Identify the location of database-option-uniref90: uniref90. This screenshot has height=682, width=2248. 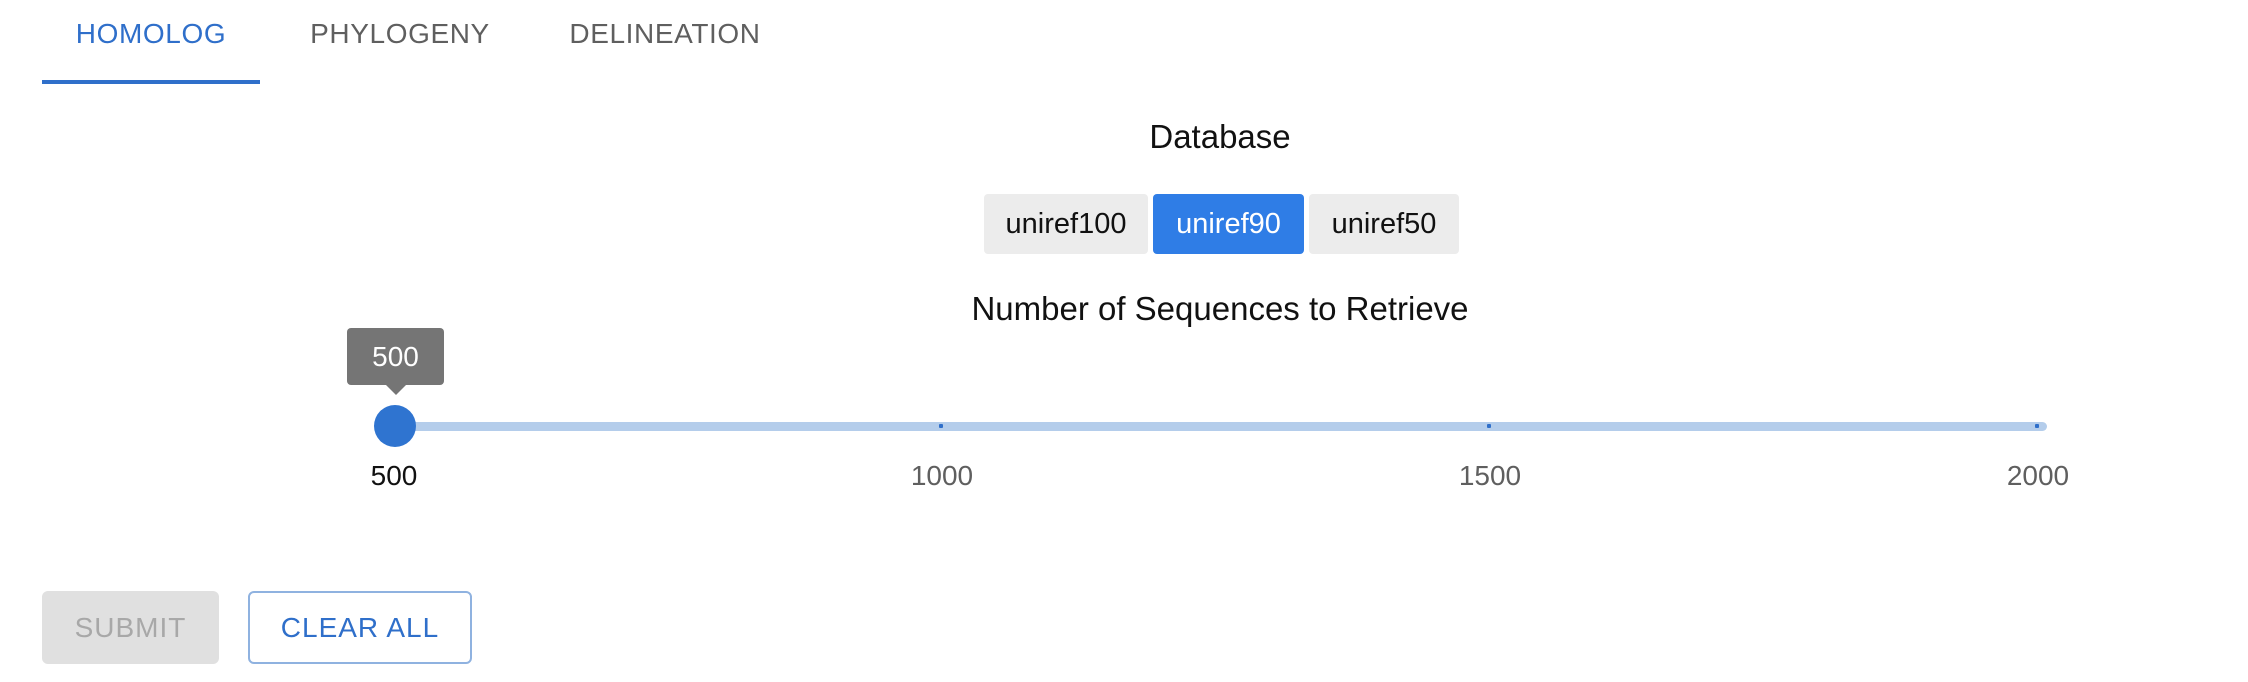
(1228, 224).